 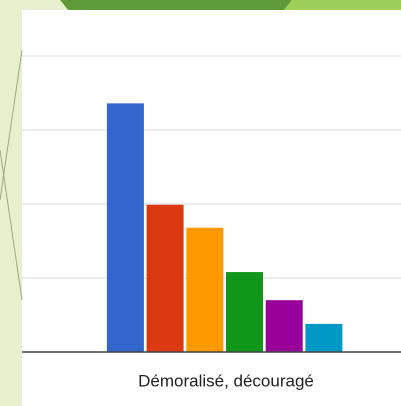 I want to click on decor-line, so click(x=11, y=125).